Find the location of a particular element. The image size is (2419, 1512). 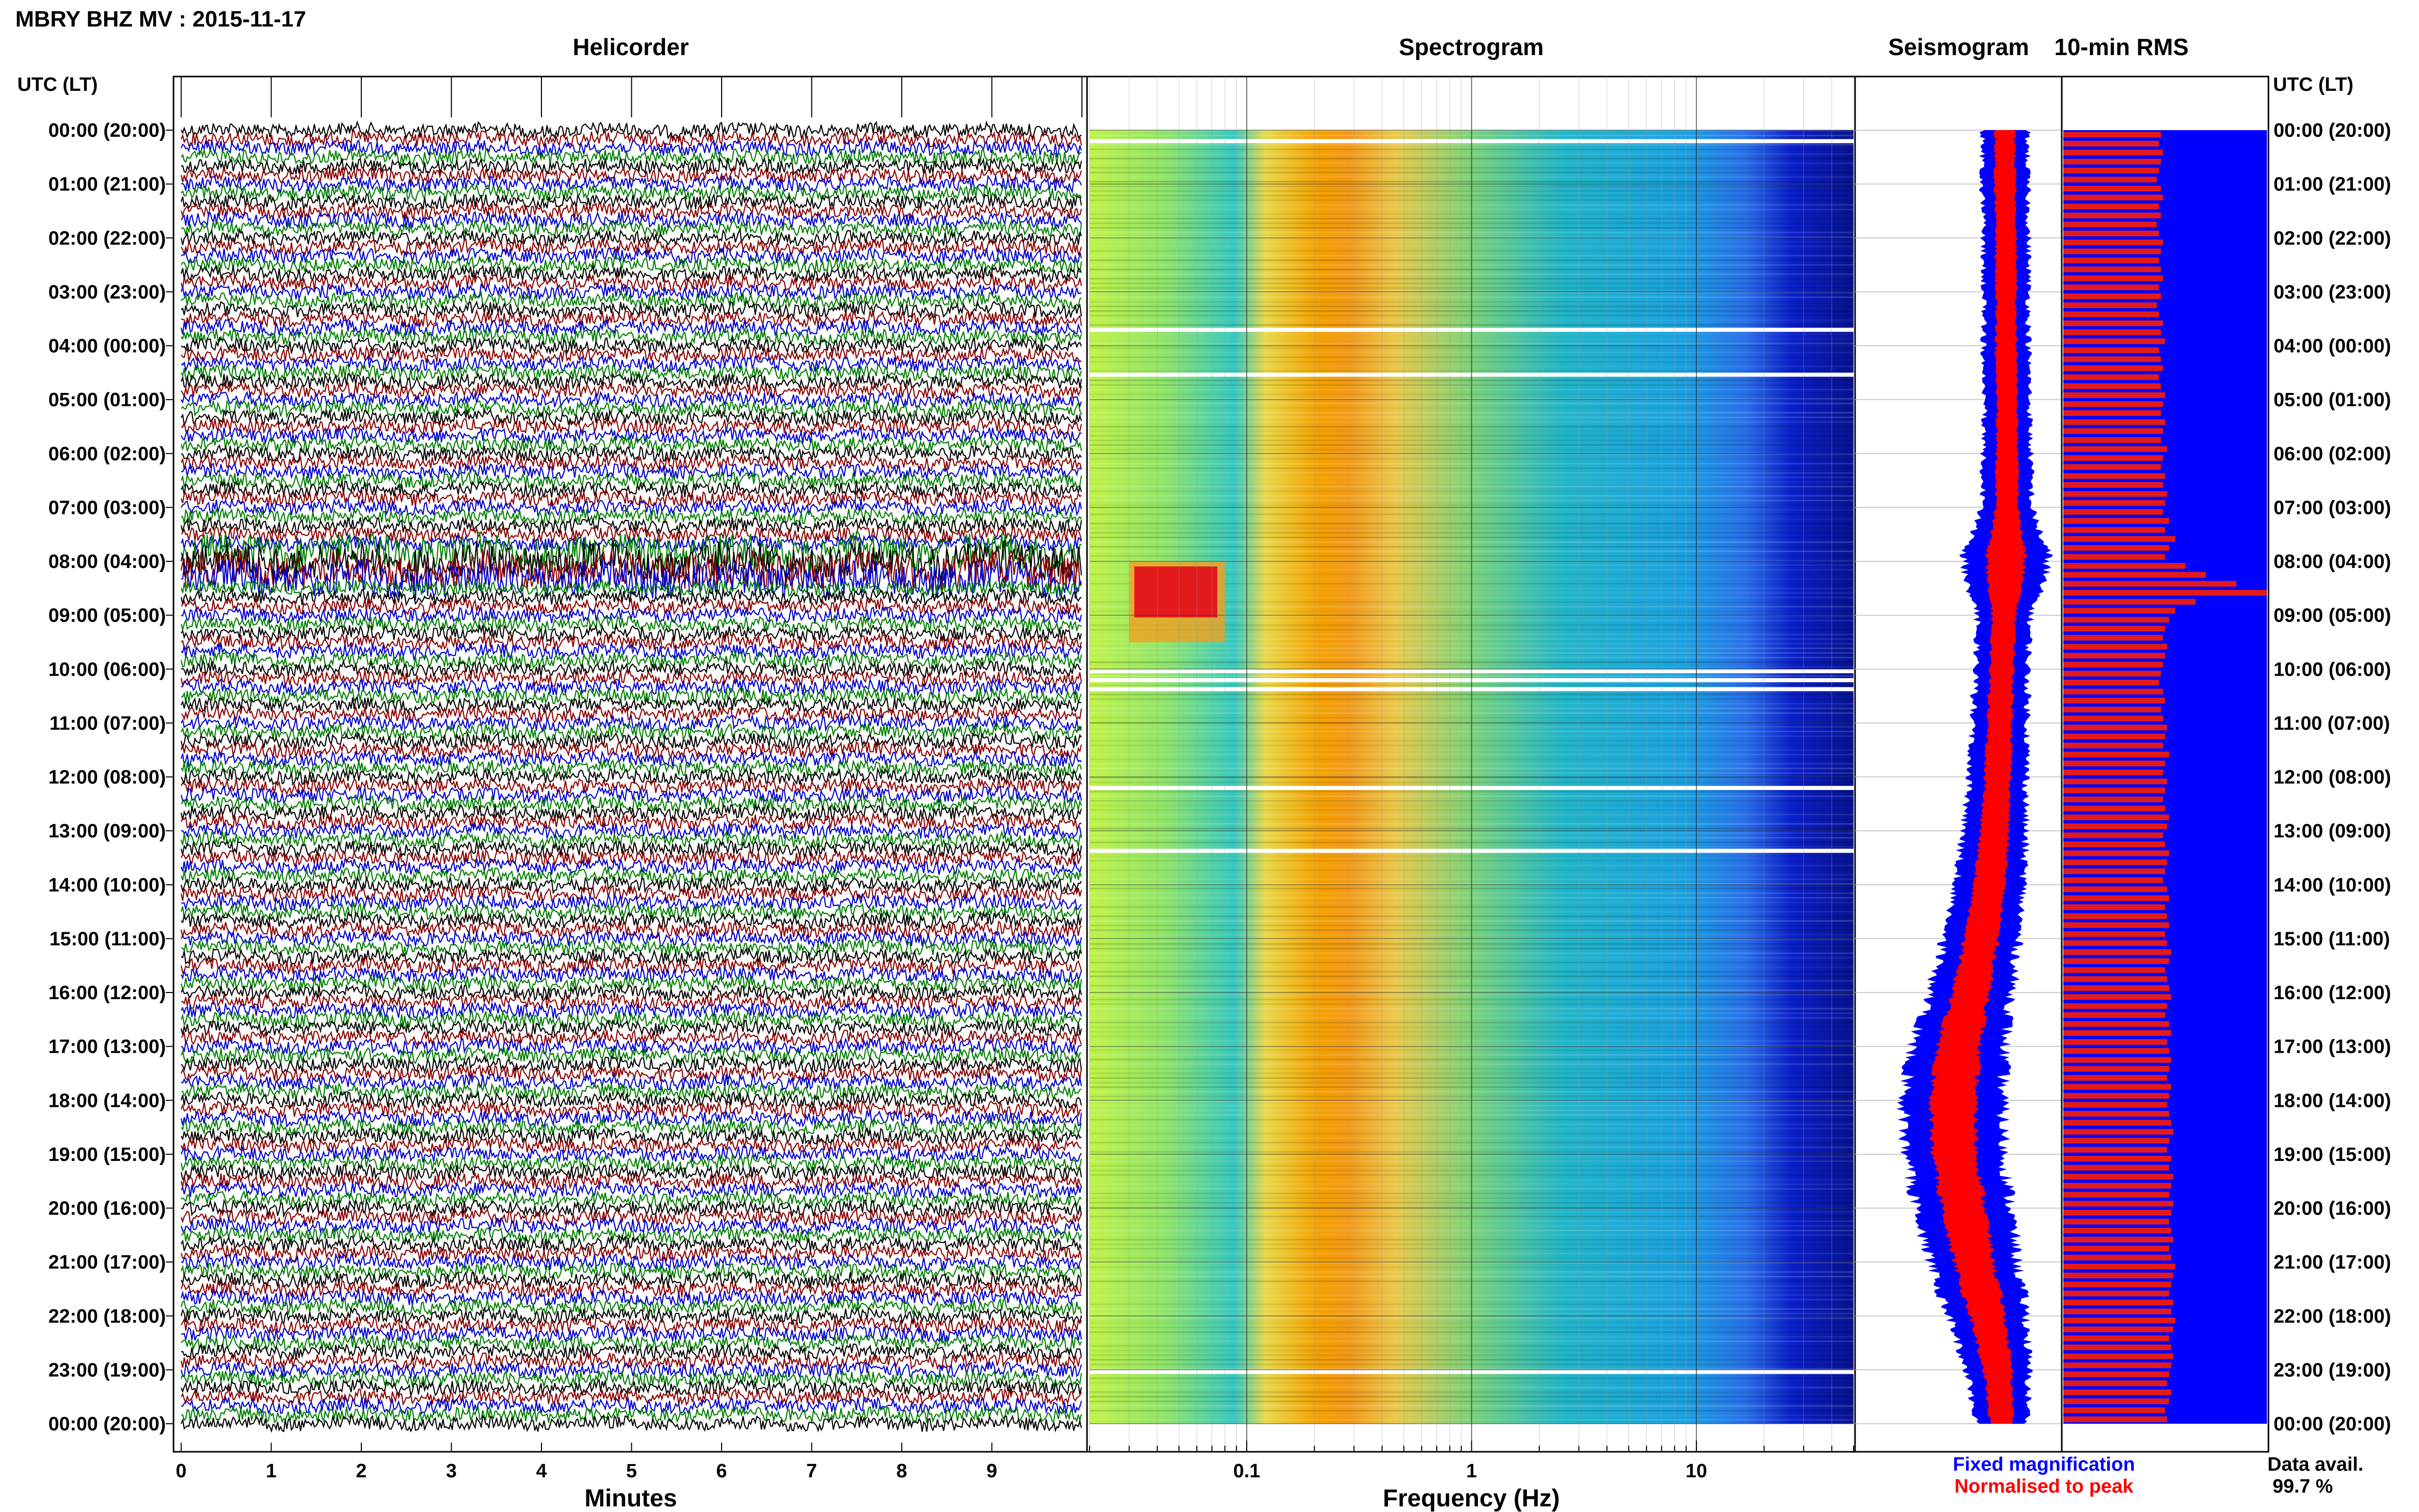

time-tick-label-left: 05:00 (01:00) is located at coordinates (107, 400).